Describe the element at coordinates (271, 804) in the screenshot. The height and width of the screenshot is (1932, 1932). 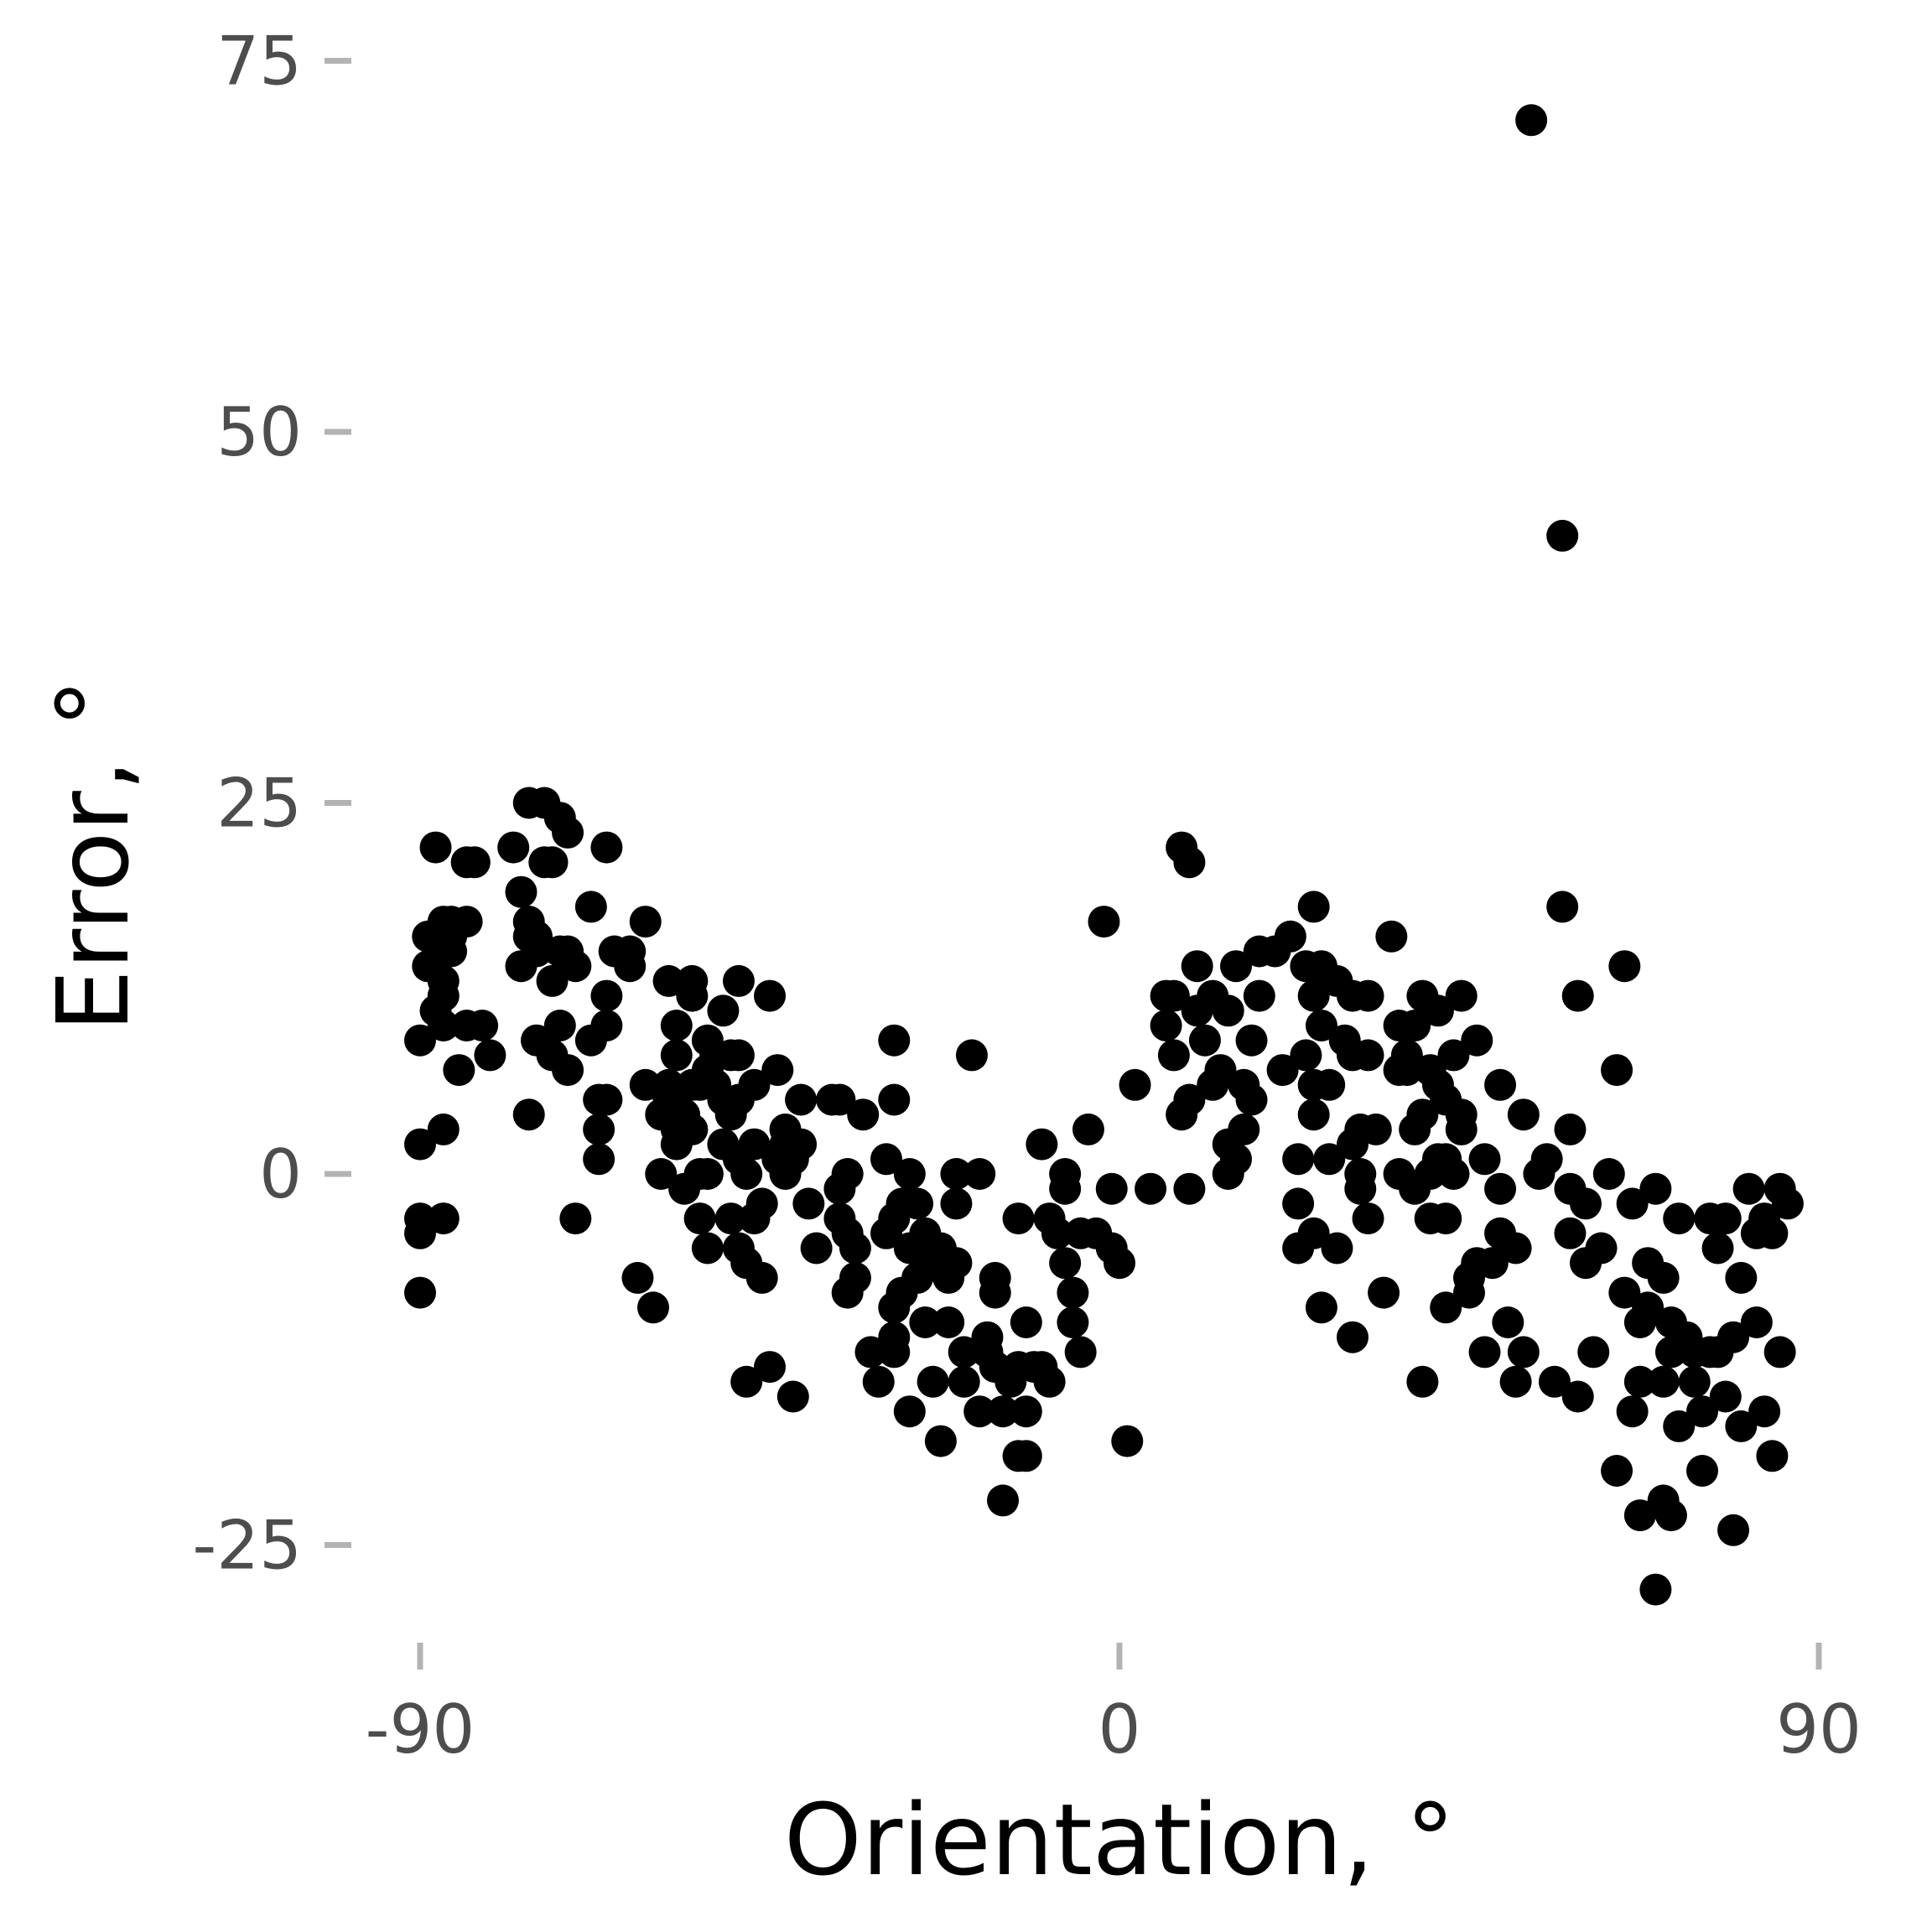
I see `y-axis: -25 0 25 50 75` at that location.